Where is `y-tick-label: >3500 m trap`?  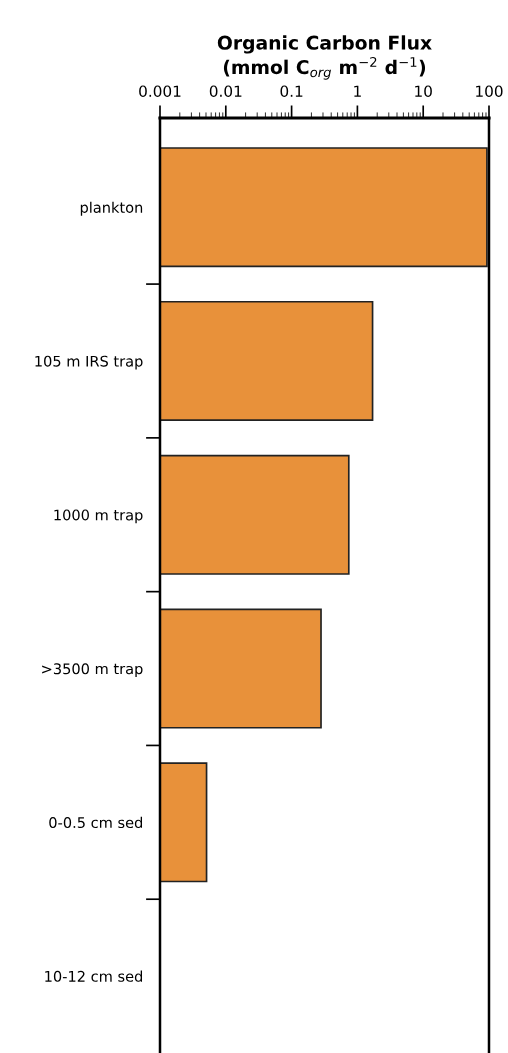 y-tick-label: >3500 m trap is located at coordinates (92, 670).